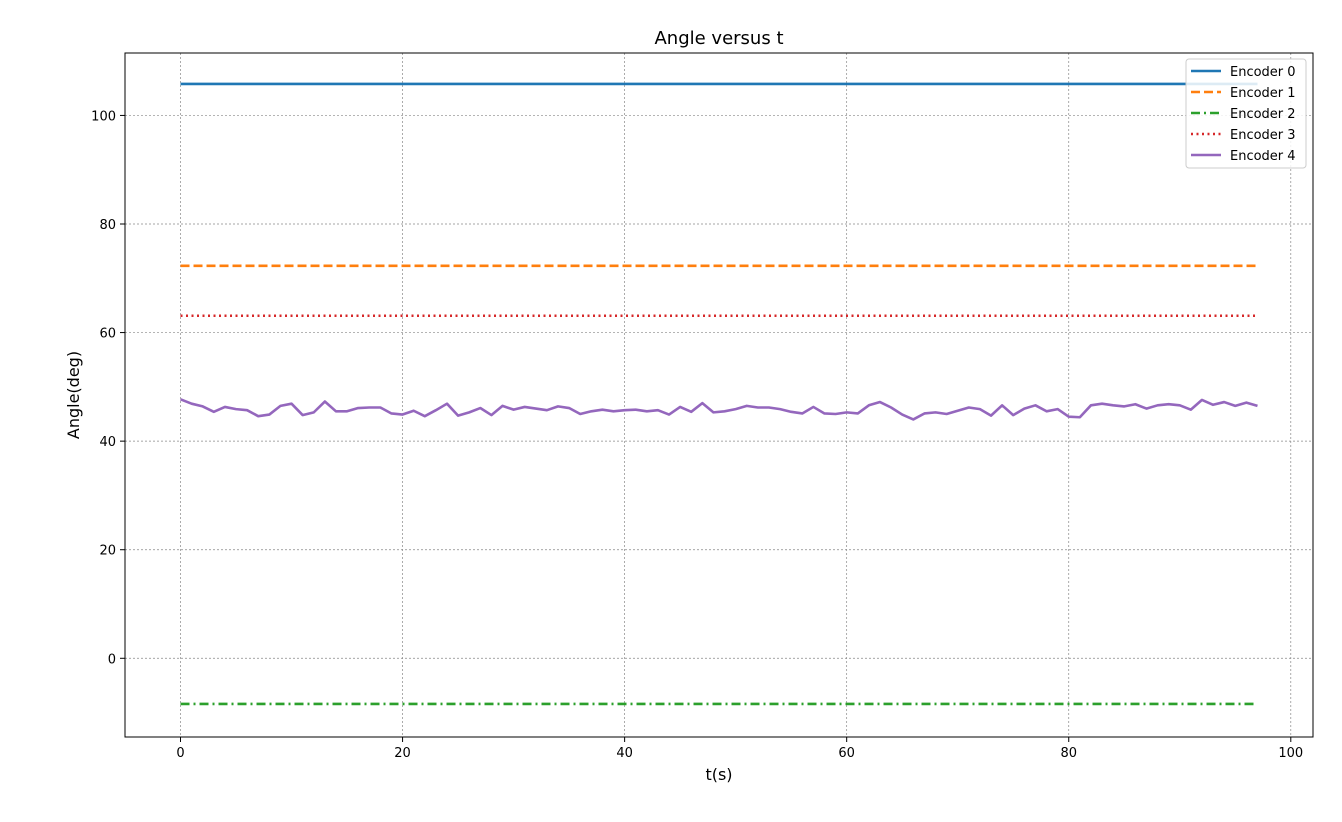  I want to click on legend-label-encoder-0: Encoder 0, so click(1263, 72).